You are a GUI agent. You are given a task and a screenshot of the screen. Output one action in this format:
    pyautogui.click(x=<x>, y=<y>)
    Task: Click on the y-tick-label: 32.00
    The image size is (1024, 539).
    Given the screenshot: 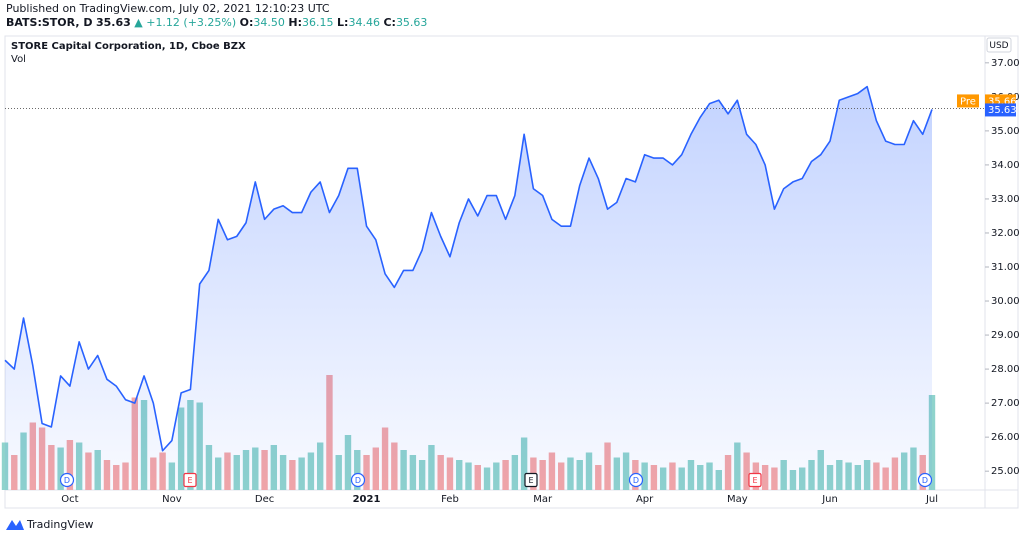 What is the action you would take?
    pyautogui.click(x=1005, y=233)
    